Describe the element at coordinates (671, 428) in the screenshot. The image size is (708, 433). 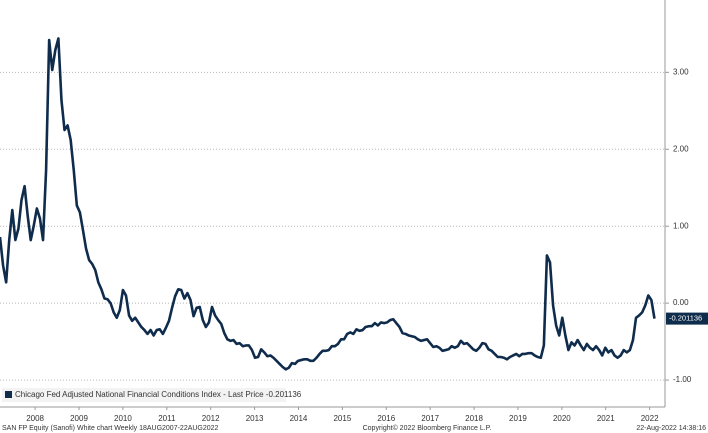
I see `footer-right: 22-Aug-2022 14:38:16` at that location.